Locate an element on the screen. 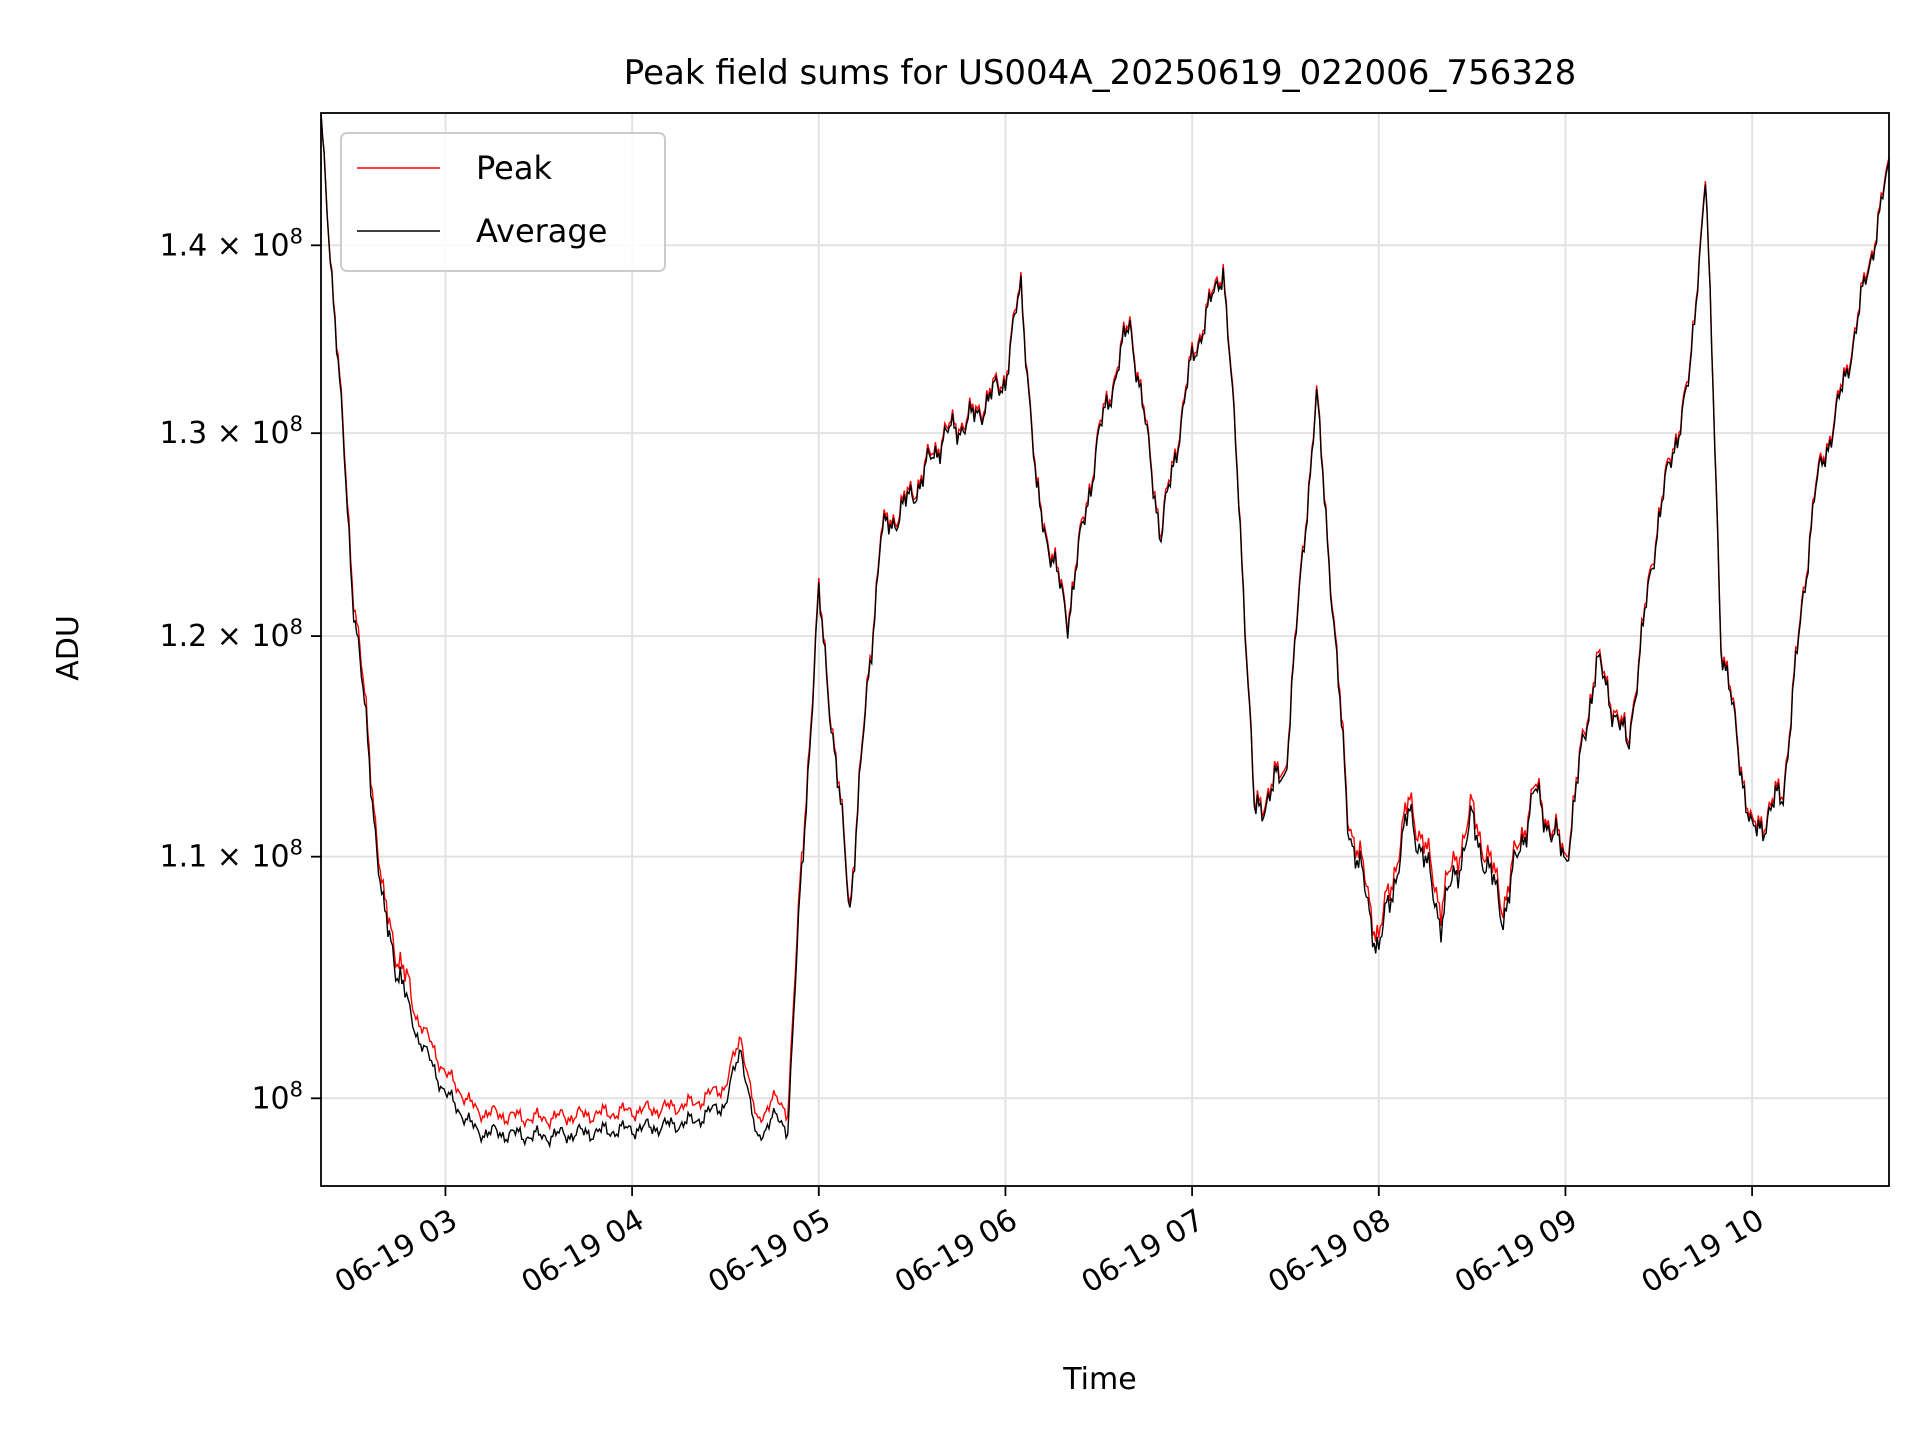 The image size is (1920, 1440). y-tick-label: 1.1 × 10⁸ is located at coordinates (231, 855).